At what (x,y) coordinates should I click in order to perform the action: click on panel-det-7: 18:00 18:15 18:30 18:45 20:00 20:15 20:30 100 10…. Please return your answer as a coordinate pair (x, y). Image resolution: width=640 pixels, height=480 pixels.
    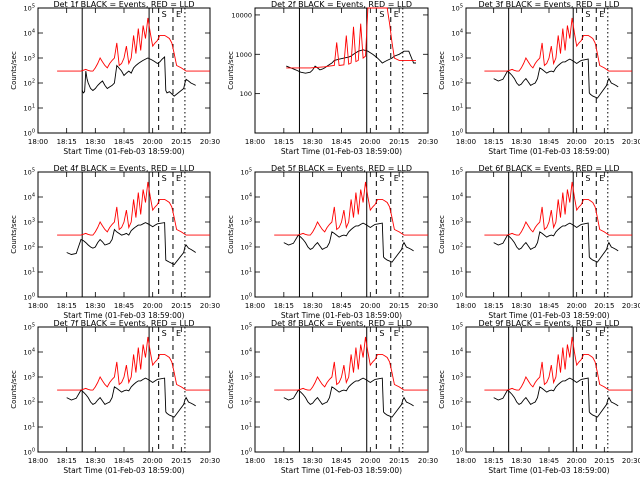
    Looking at the image, I should click on (115, 397).